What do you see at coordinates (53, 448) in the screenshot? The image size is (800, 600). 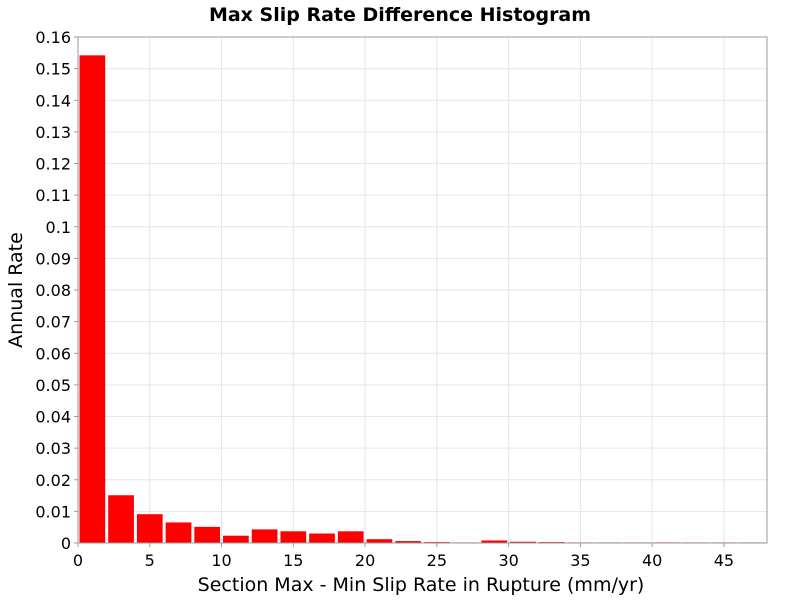 I see `y-tick-label: 0.03` at bounding box center [53, 448].